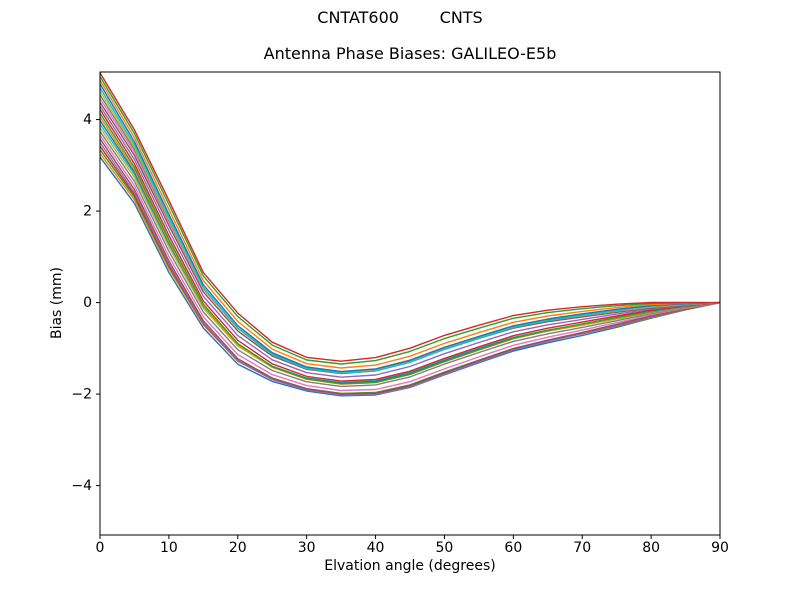  What do you see at coordinates (87, 212) in the screenshot?
I see `y-tick-label: 2` at bounding box center [87, 212].